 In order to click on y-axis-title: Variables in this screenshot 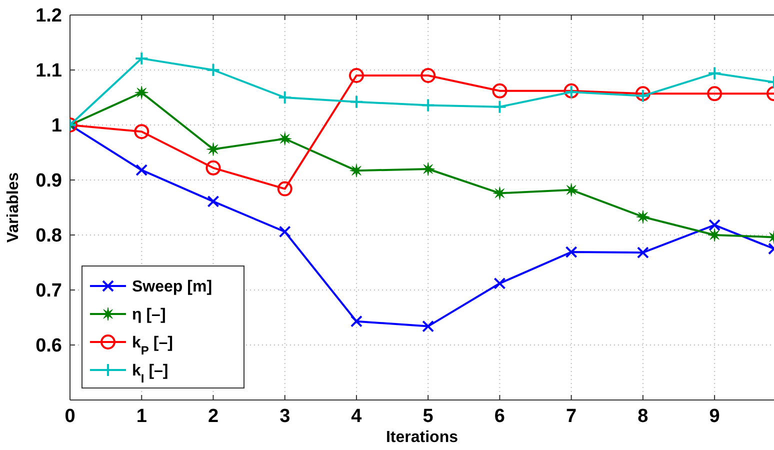, I will do `click(13, 207)`.